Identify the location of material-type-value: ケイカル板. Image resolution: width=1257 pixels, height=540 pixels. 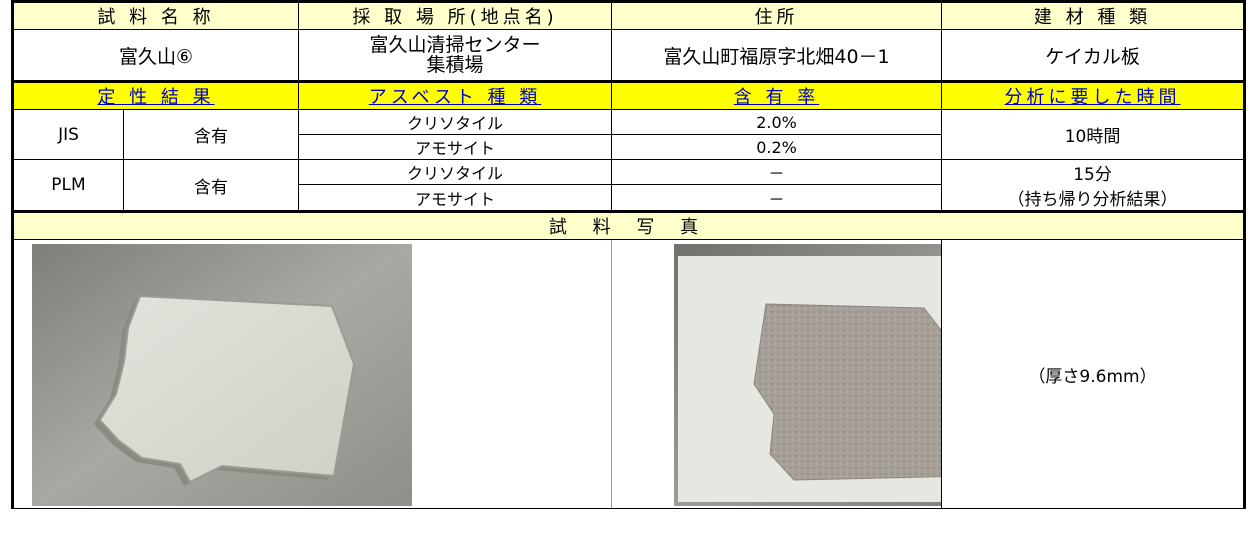
(1094, 56).